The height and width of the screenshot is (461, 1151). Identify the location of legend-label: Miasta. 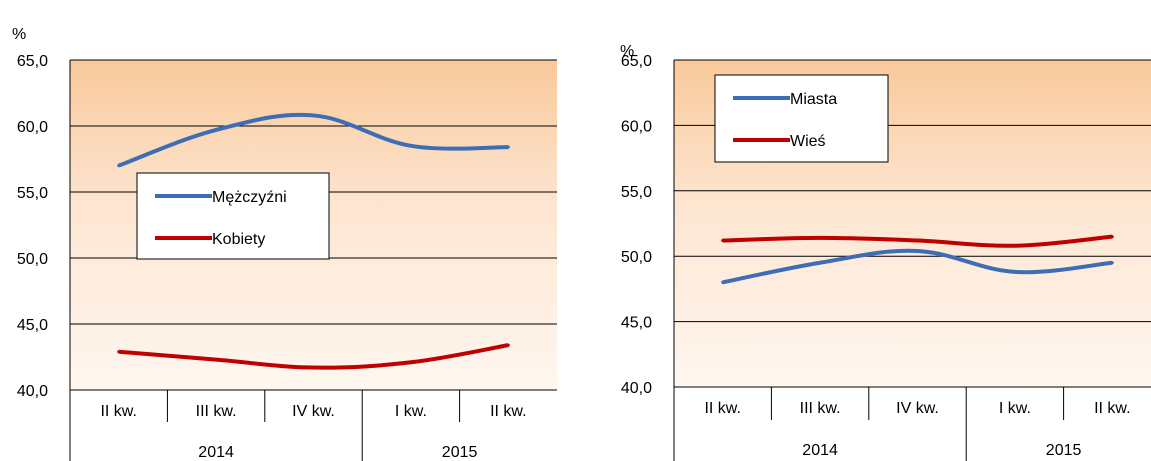
(813, 99).